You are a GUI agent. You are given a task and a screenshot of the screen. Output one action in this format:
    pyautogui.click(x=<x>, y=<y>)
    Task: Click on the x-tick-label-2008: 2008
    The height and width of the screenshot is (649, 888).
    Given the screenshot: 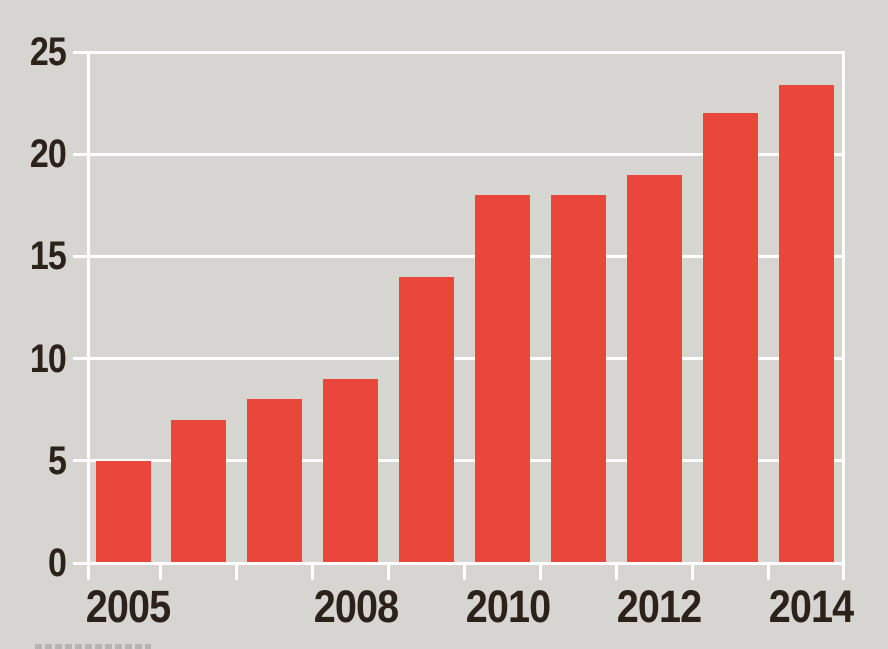 What is the action you would take?
    pyautogui.click(x=355, y=606)
    